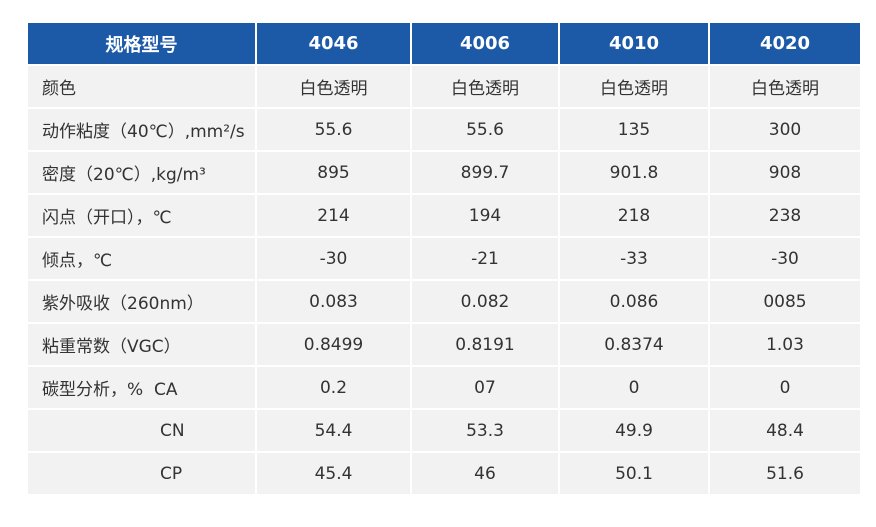 Image resolution: width=876 pixels, height=527 pixels. I want to click on cell: 300, so click(785, 129).